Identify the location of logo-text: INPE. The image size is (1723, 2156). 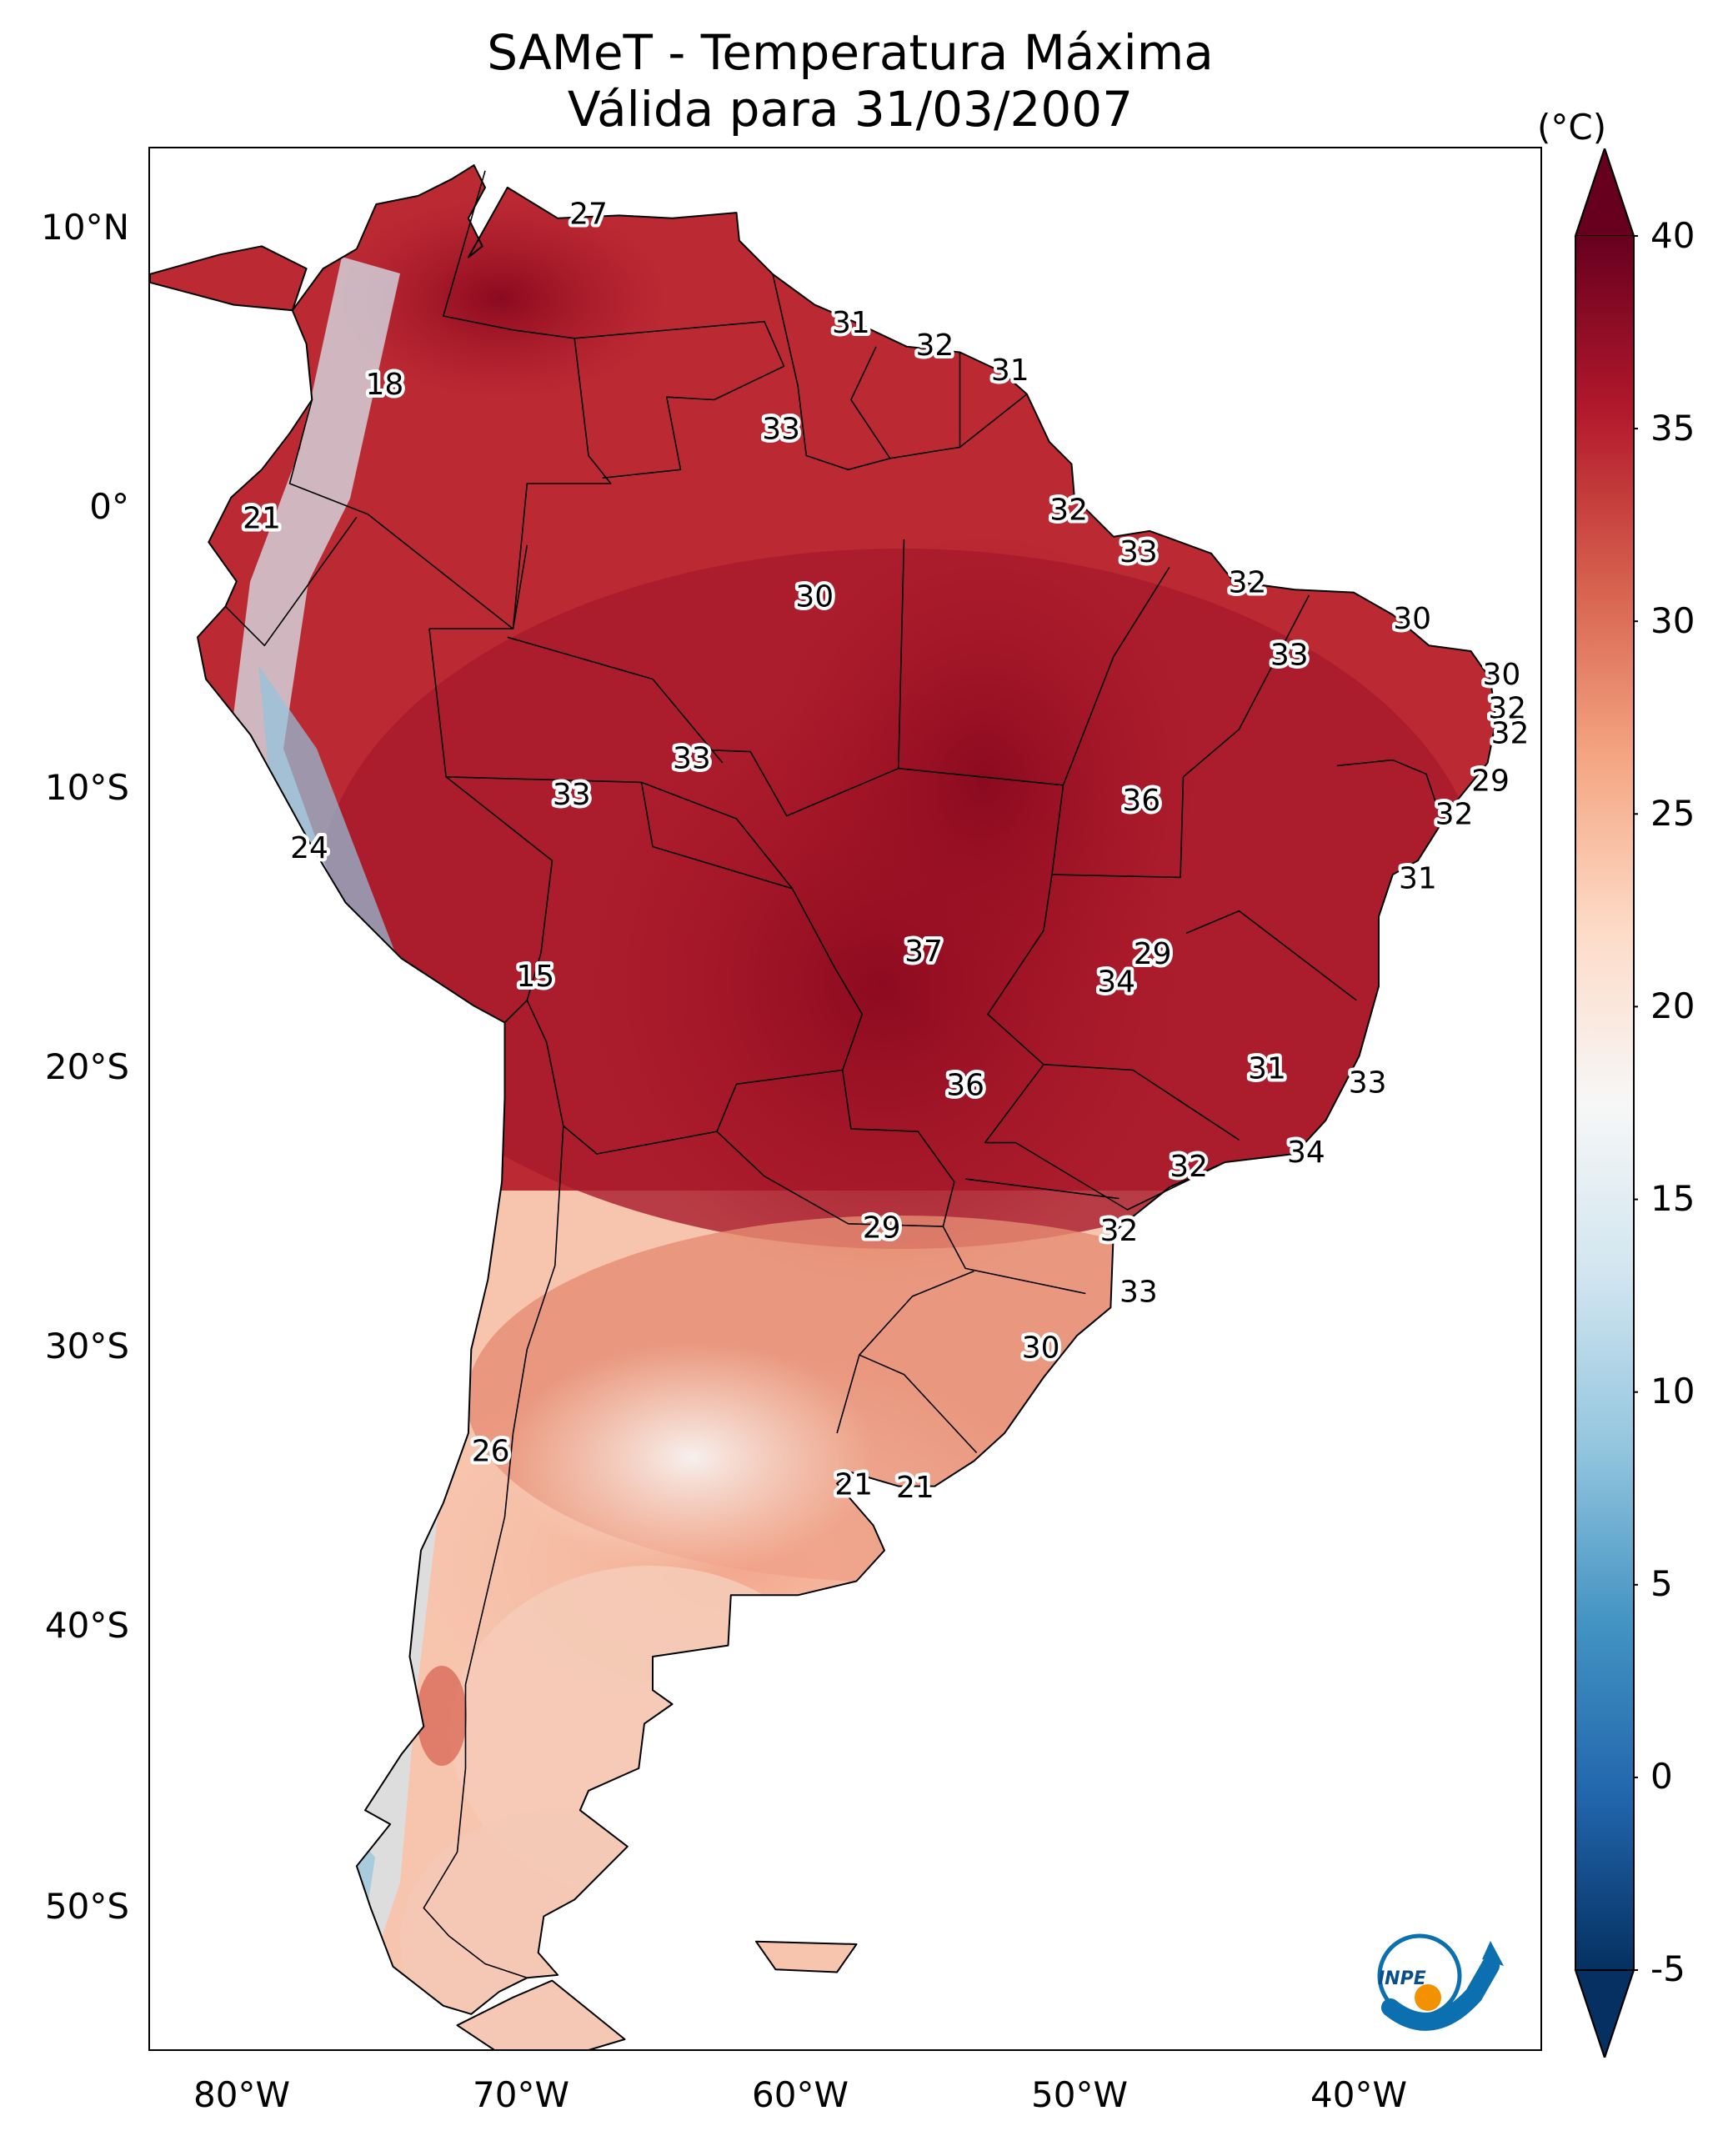
(1402, 1978).